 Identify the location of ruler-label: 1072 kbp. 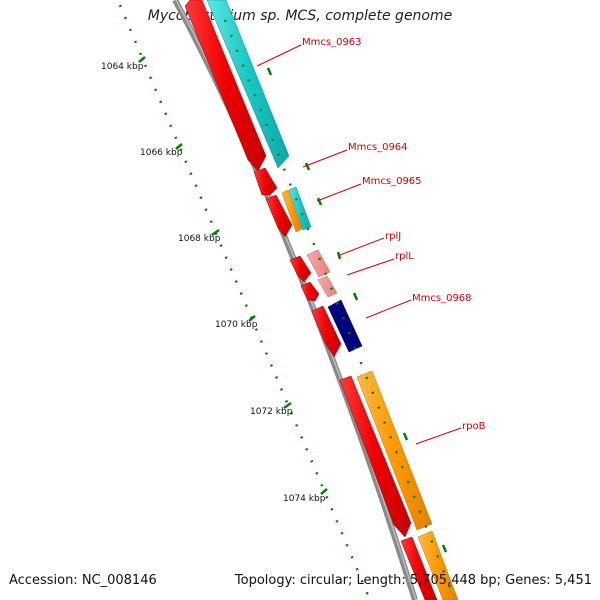
(271, 412).